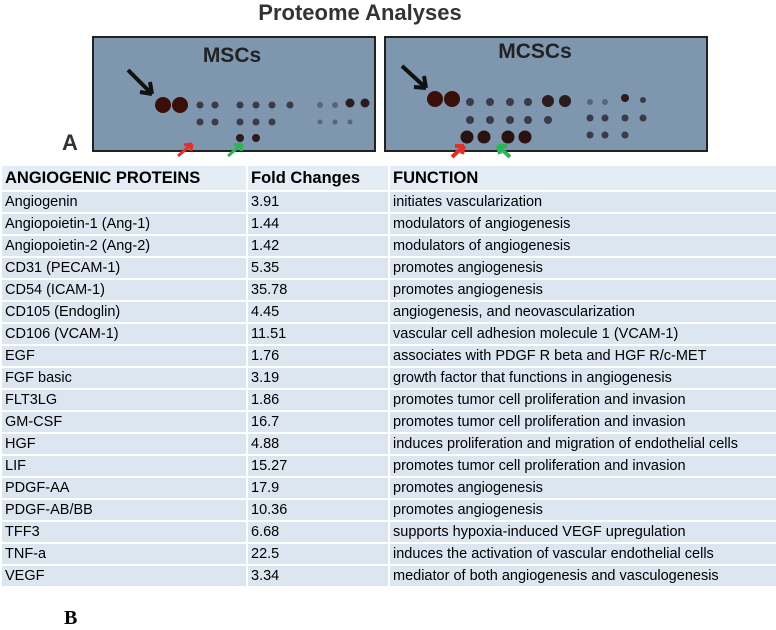 The height and width of the screenshot is (630, 776). Describe the element at coordinates (318, 202) in the screenshot. I see `fold-change: 3.91` at that location.